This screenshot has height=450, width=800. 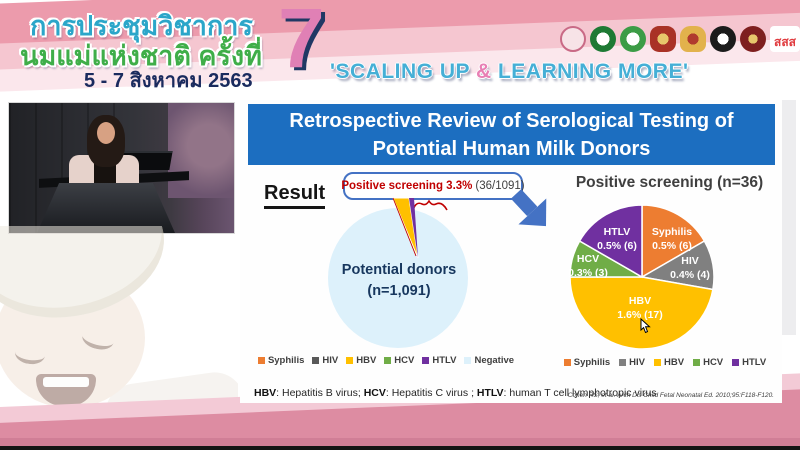 I want to click on hbv-slice-label: HBV 1.6% (17), so click(x=640, y=308).